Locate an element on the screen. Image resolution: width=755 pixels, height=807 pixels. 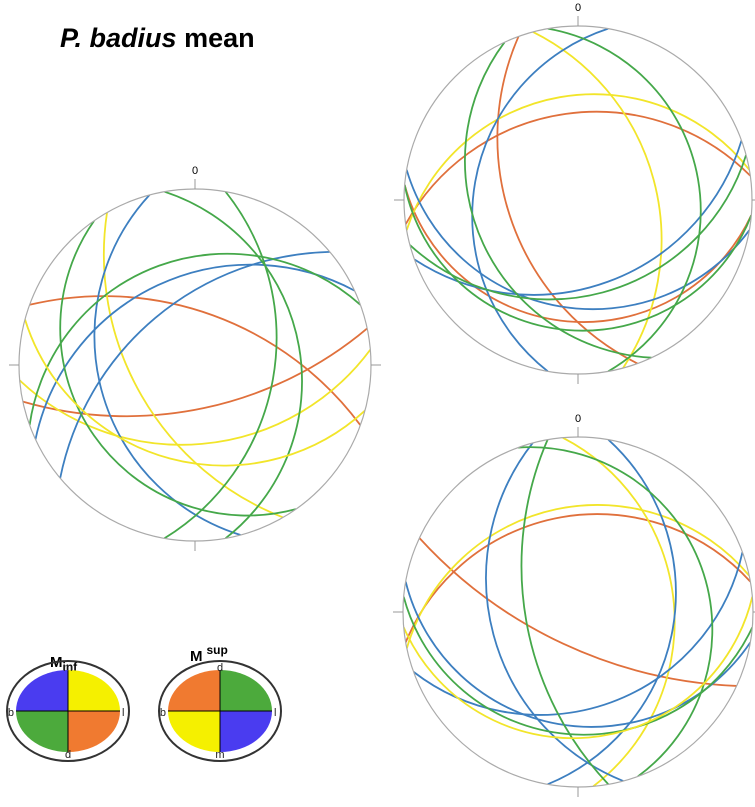
title-rest: mean is located at coordinates (219, 38).